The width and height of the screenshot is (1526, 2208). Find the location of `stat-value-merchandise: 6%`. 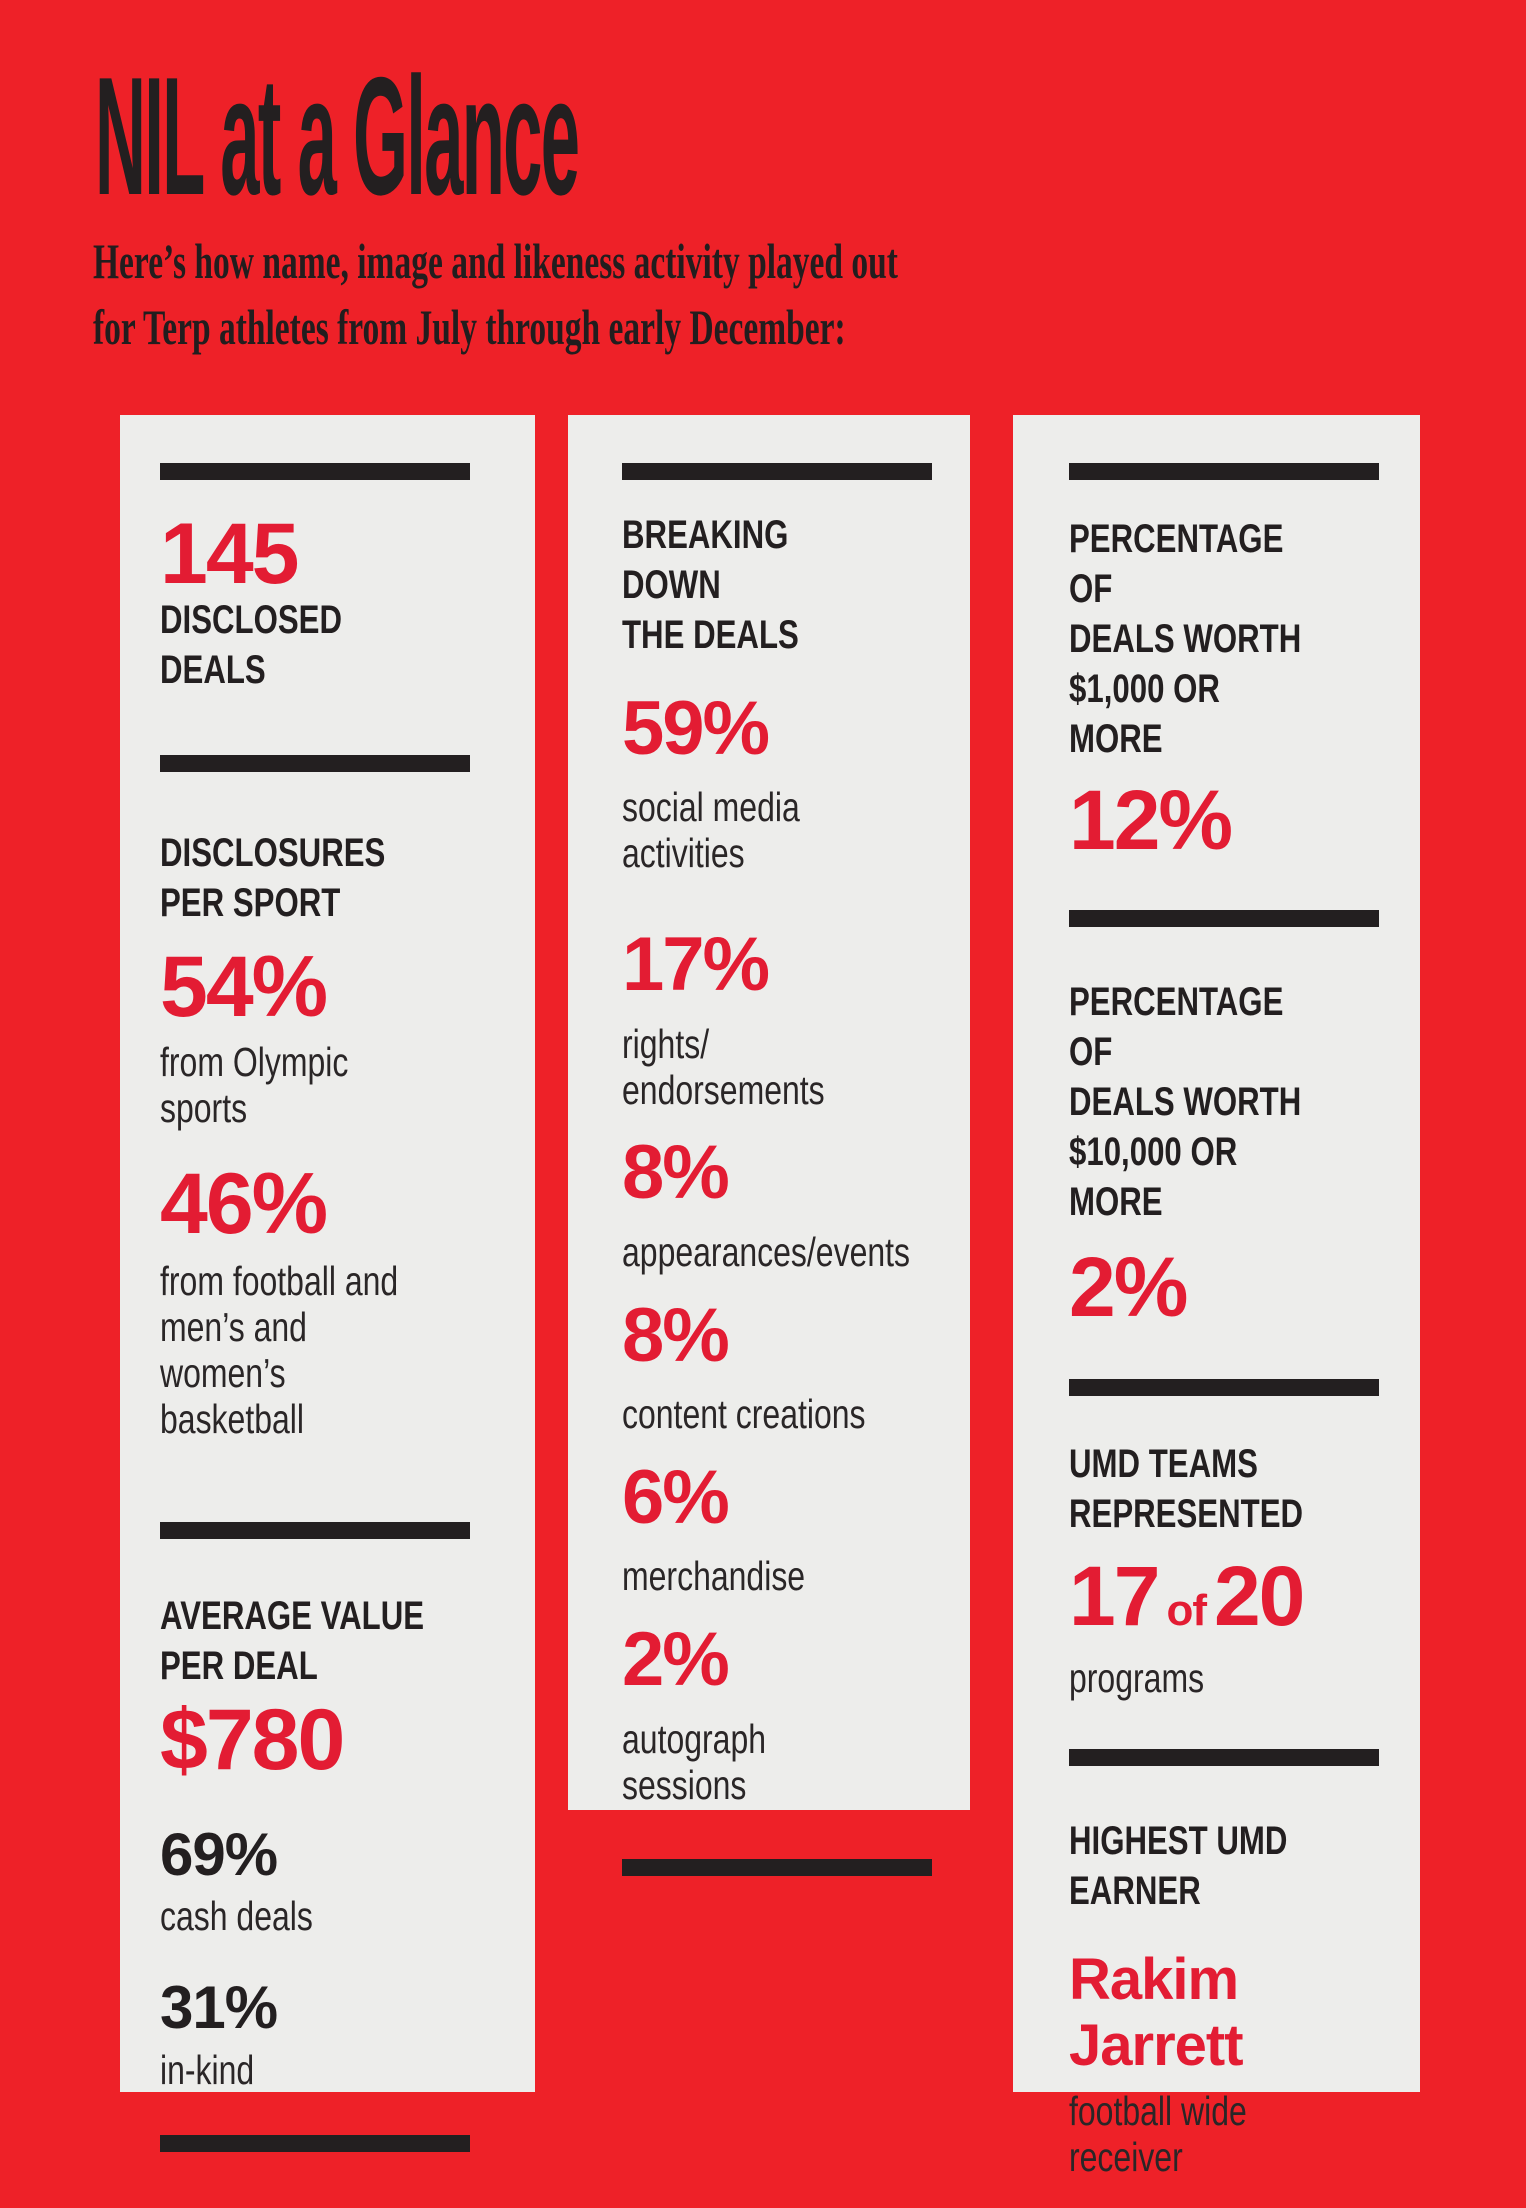

stat-value-merchandise: 6% is located at coordinates (676, 1497).